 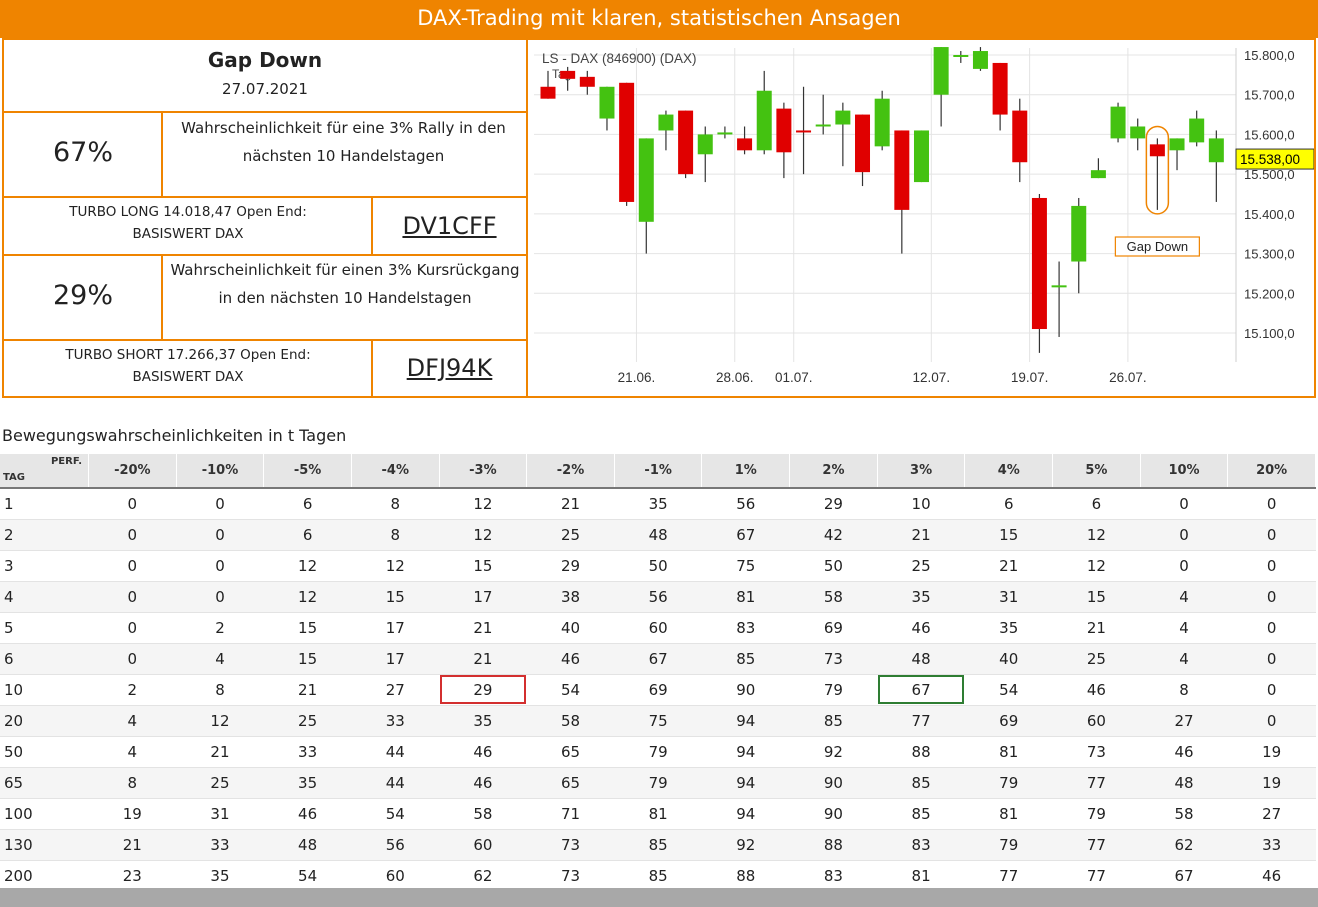 What do you see at coordinates (658, 504) in the screenshot?
I see `table-row: 1 0 0 6 8 12 21 35 56 29 10 6 6 0 0` at bounding box center [658, 504].